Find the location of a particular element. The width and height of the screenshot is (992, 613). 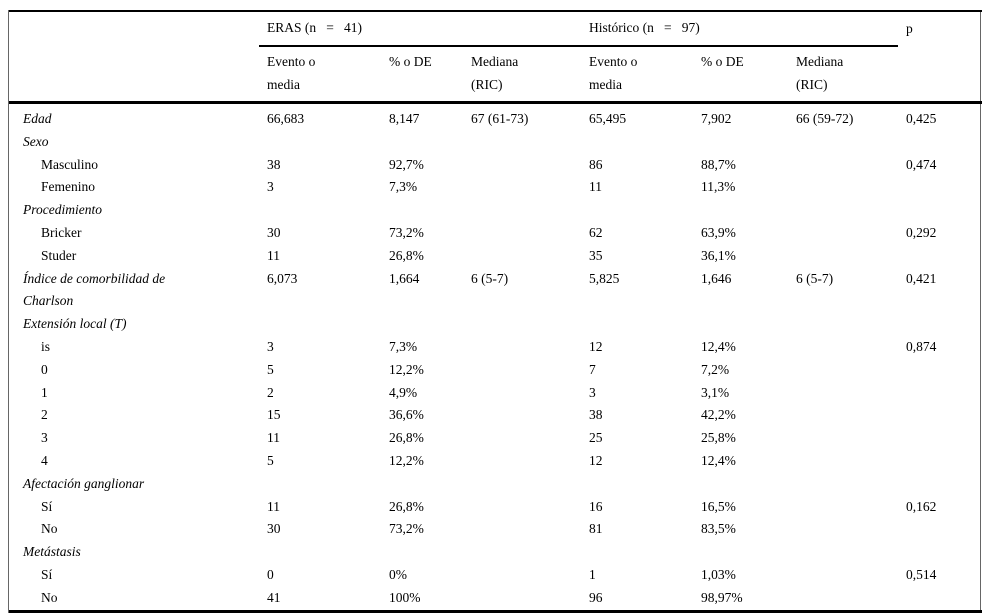

cell-hist-pct: 7,902 is located at coordinates (716, 118).